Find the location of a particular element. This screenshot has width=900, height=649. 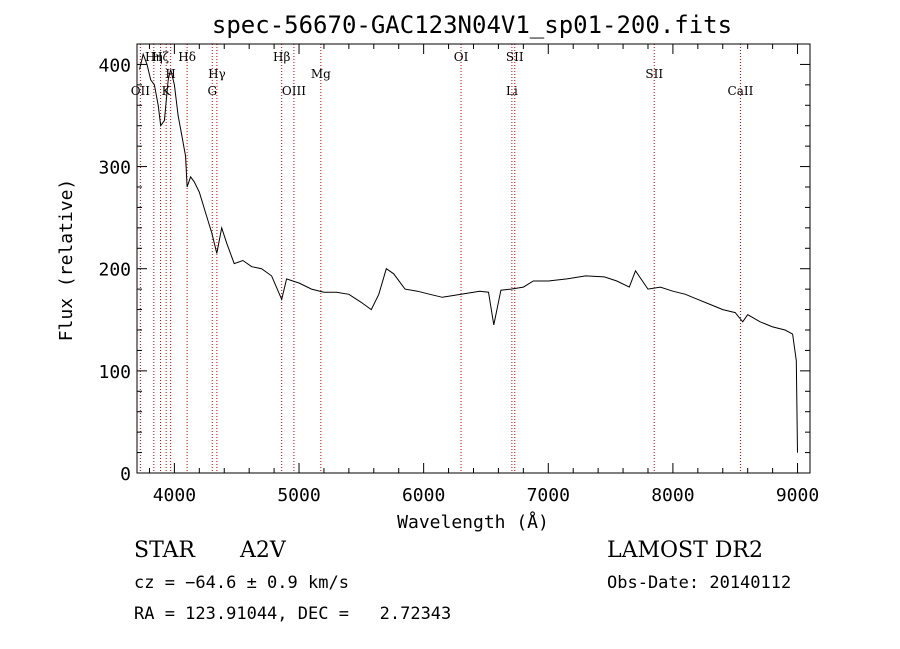

y-axis-label: Flux (relative) is located at coordinates (66, 260).